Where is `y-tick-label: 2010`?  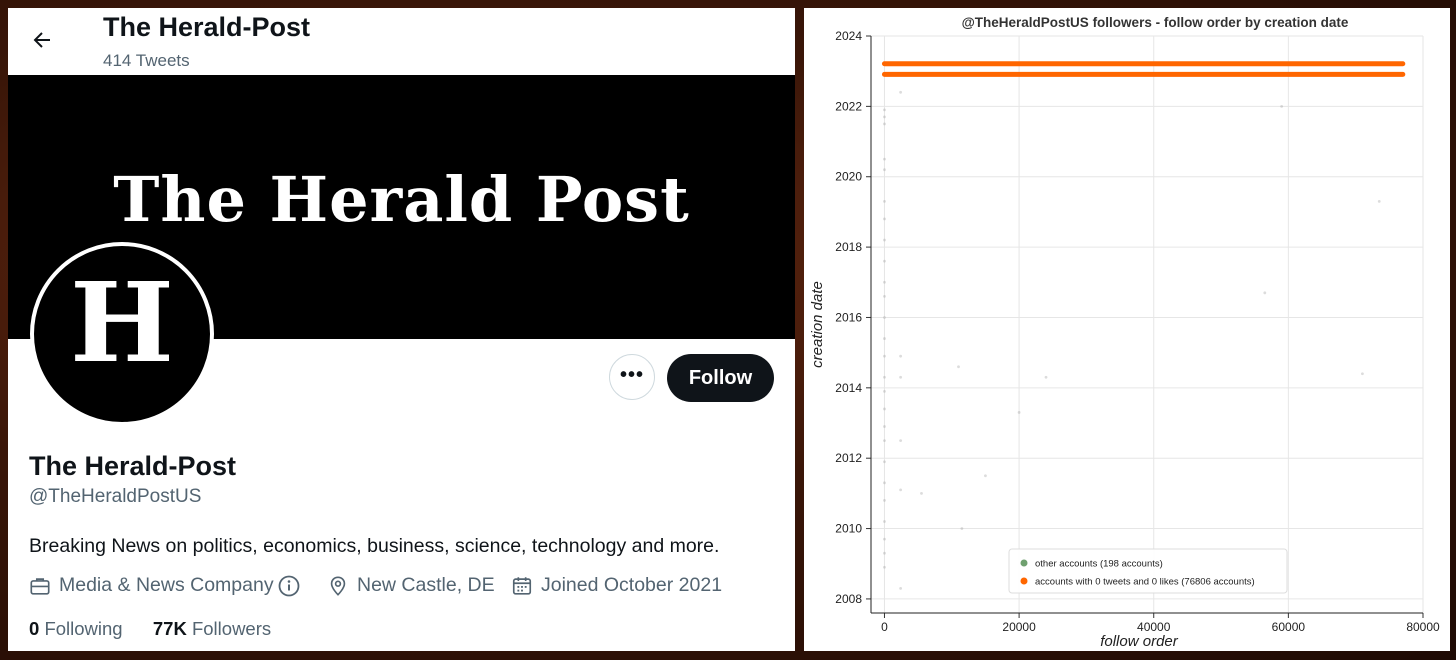
y-tick-label: 2010 is located at coordinates (848, 529).